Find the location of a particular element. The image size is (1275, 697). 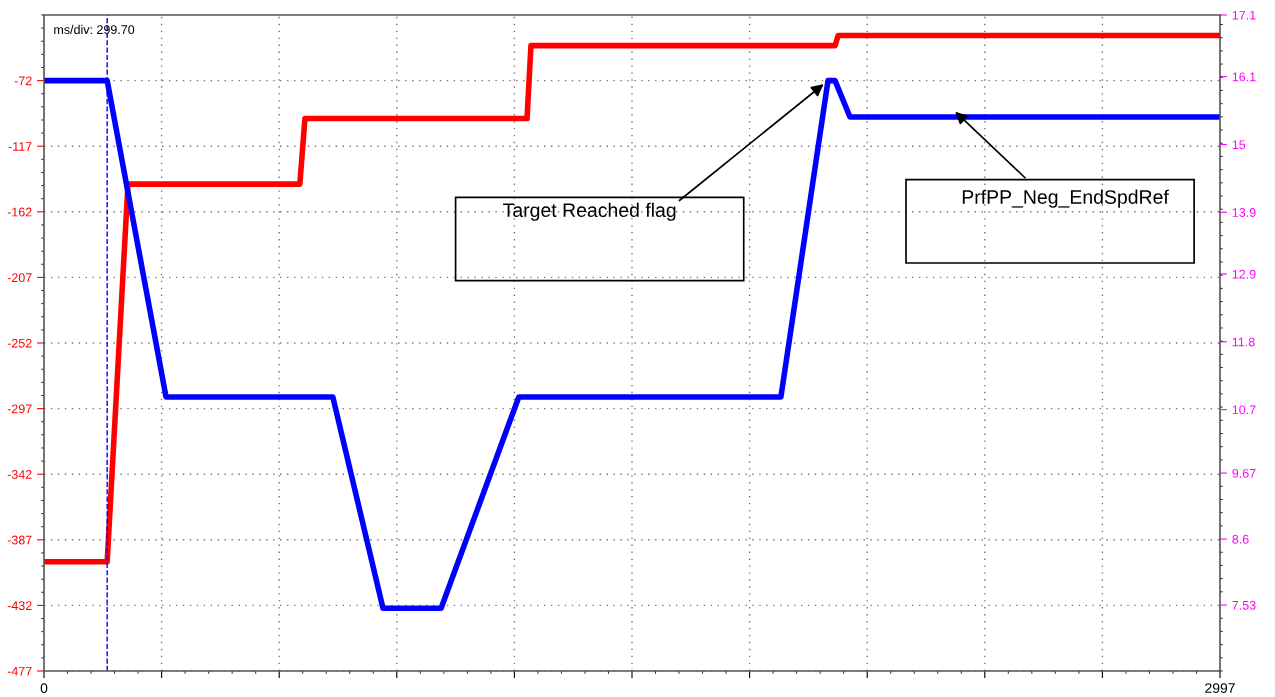

y2-tick-label: 8.6 is located at coordinates (1240, 539).